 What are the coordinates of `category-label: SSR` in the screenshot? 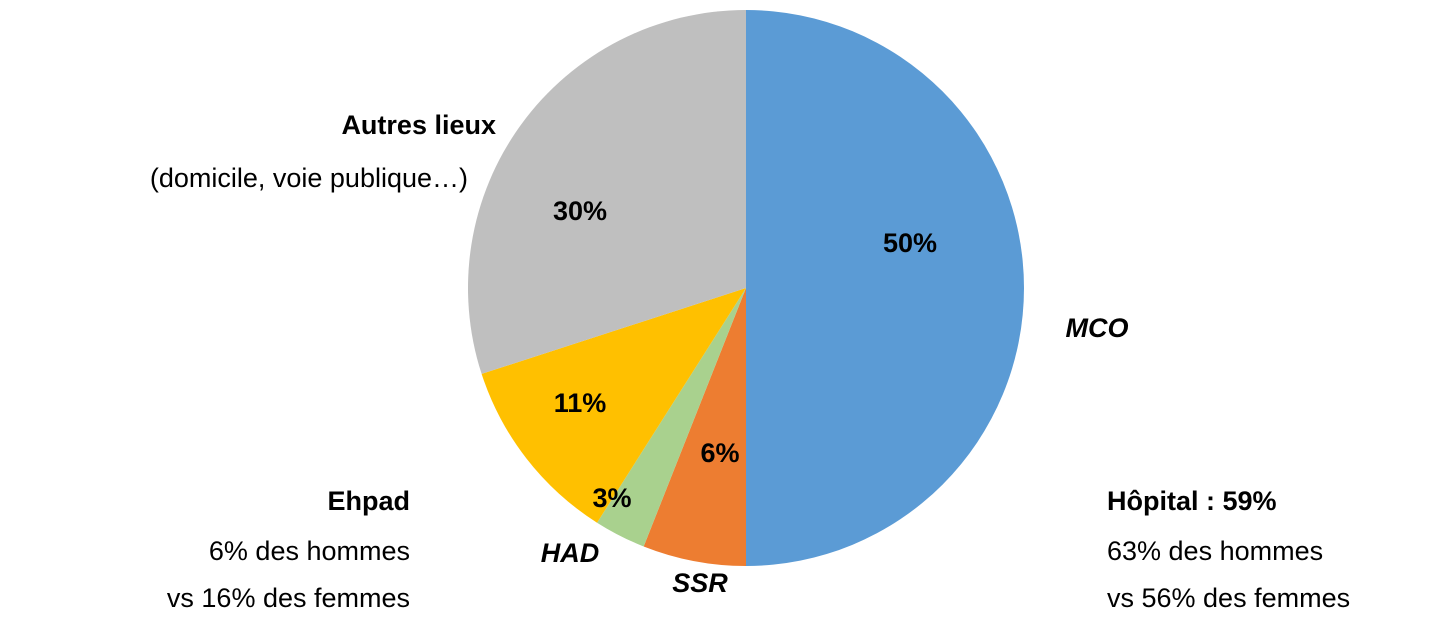 It's located at (700, 583).